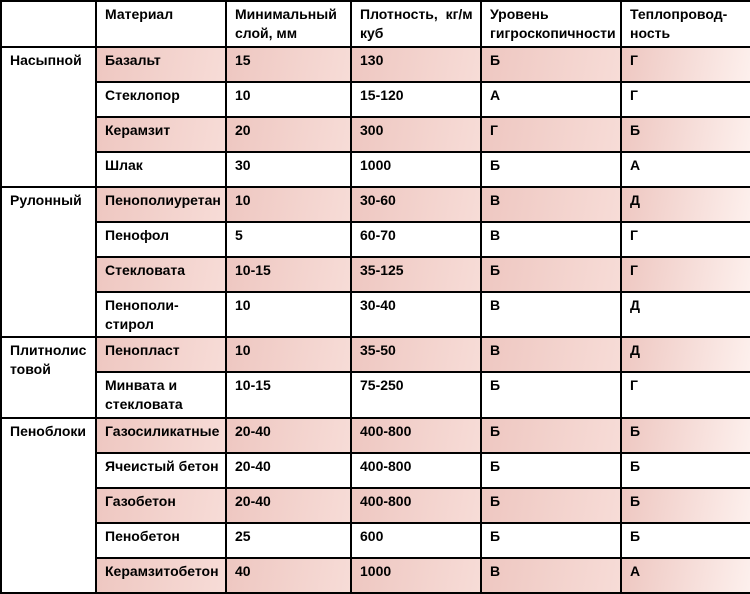  What do you see at coordinates (416, 314) in the screenshot?
I see `density-cell: 30-40` at bounding box center [416, 314].